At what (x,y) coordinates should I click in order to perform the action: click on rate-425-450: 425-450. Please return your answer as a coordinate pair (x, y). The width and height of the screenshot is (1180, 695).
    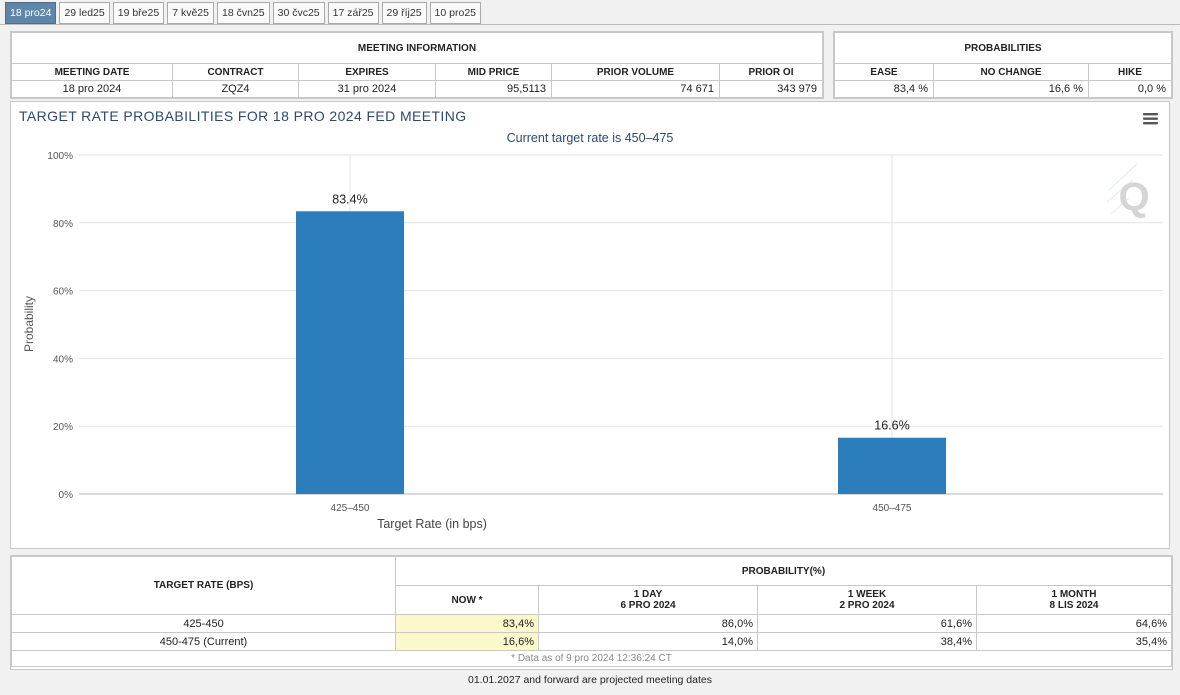
    Looking at the image, I should click on (203, 623).